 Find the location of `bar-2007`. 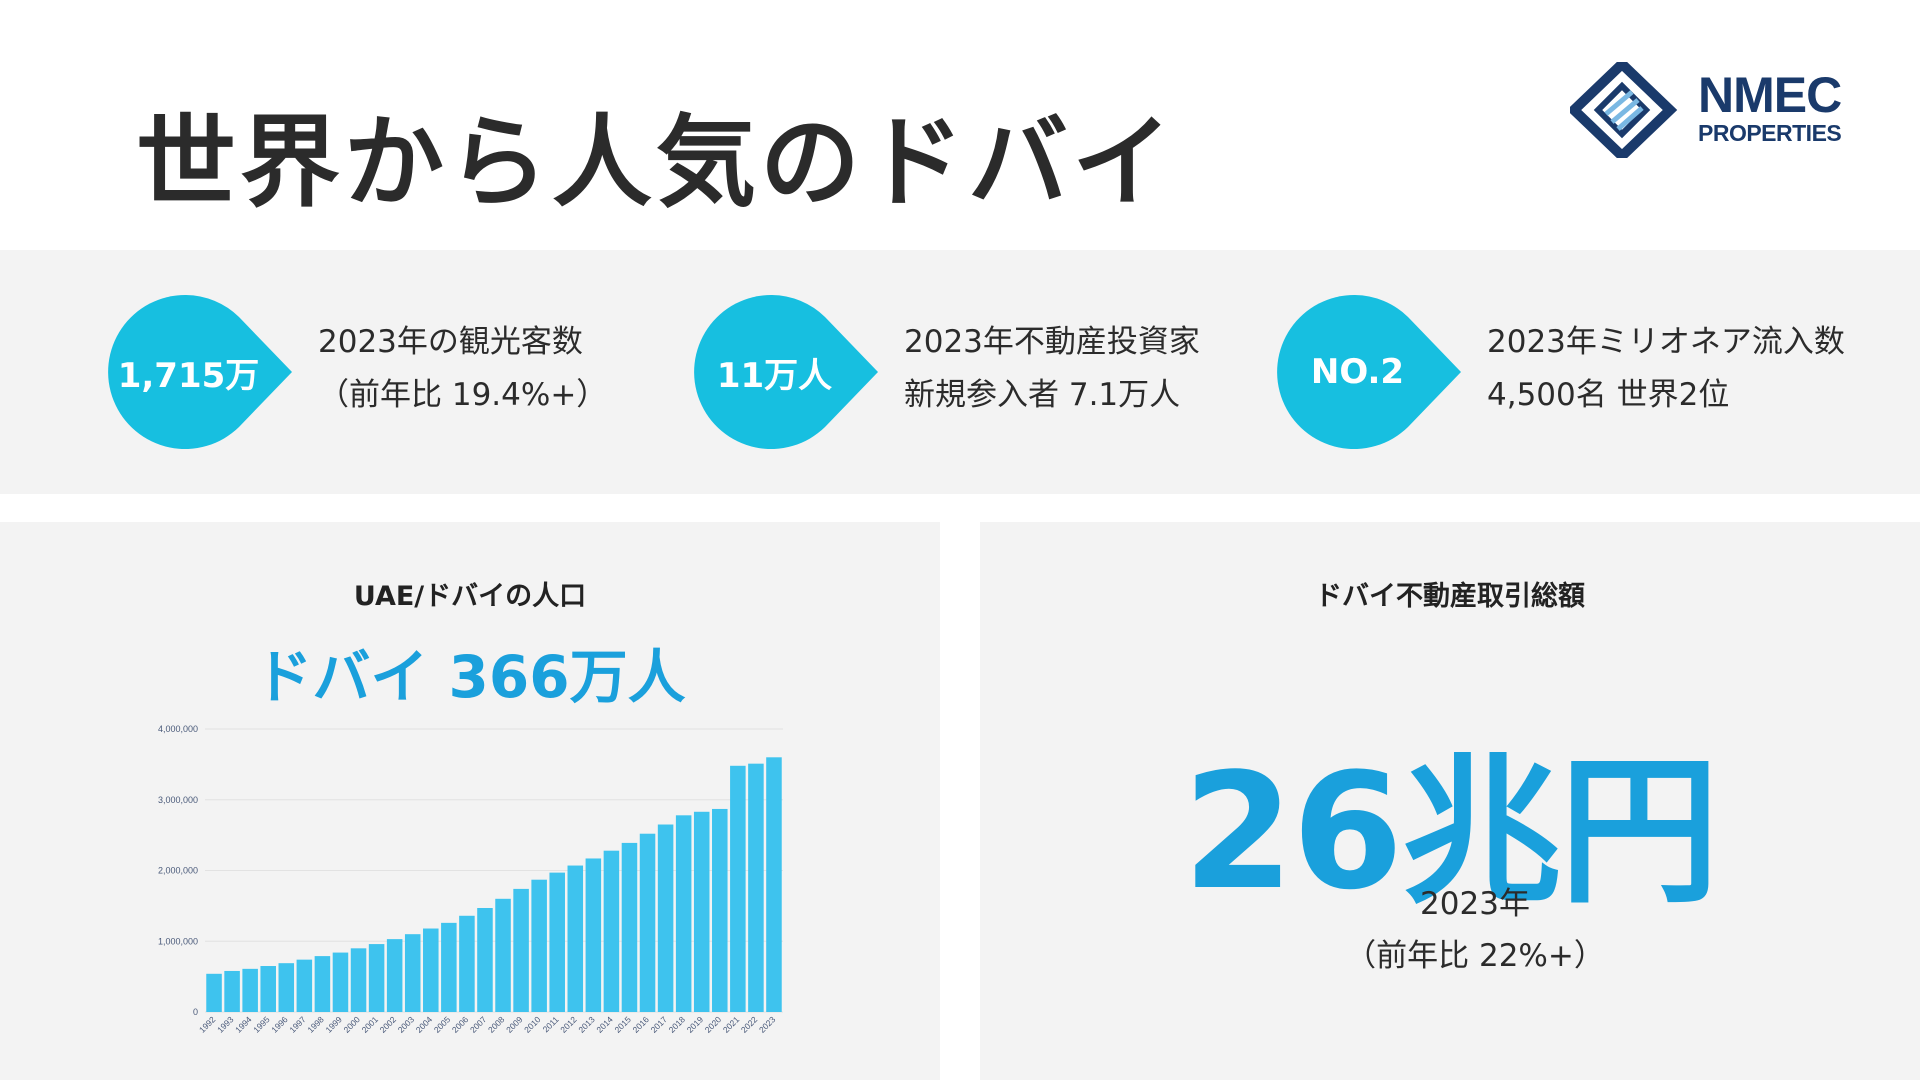

bar-2007 is located at coordinates (485, 959).